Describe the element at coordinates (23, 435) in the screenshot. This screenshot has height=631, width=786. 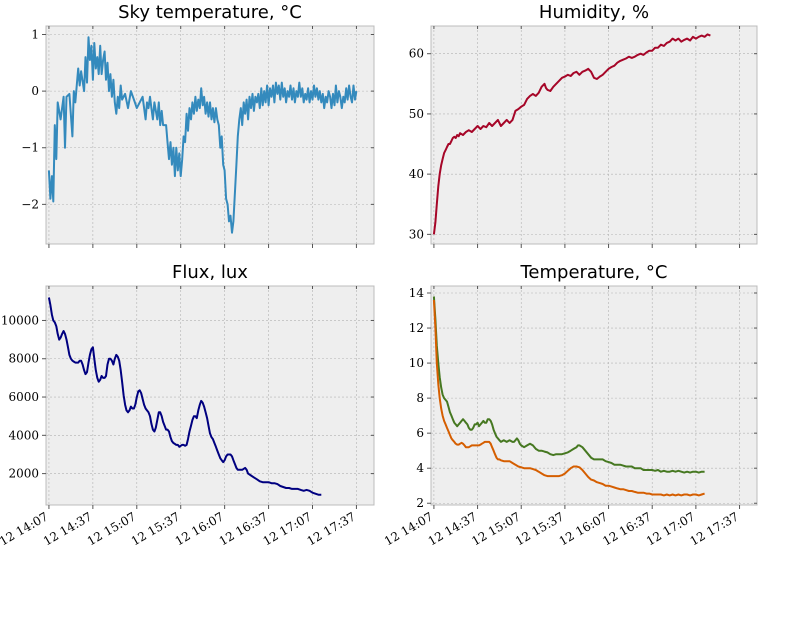
I see `y-tick-label: 4000` at that location.